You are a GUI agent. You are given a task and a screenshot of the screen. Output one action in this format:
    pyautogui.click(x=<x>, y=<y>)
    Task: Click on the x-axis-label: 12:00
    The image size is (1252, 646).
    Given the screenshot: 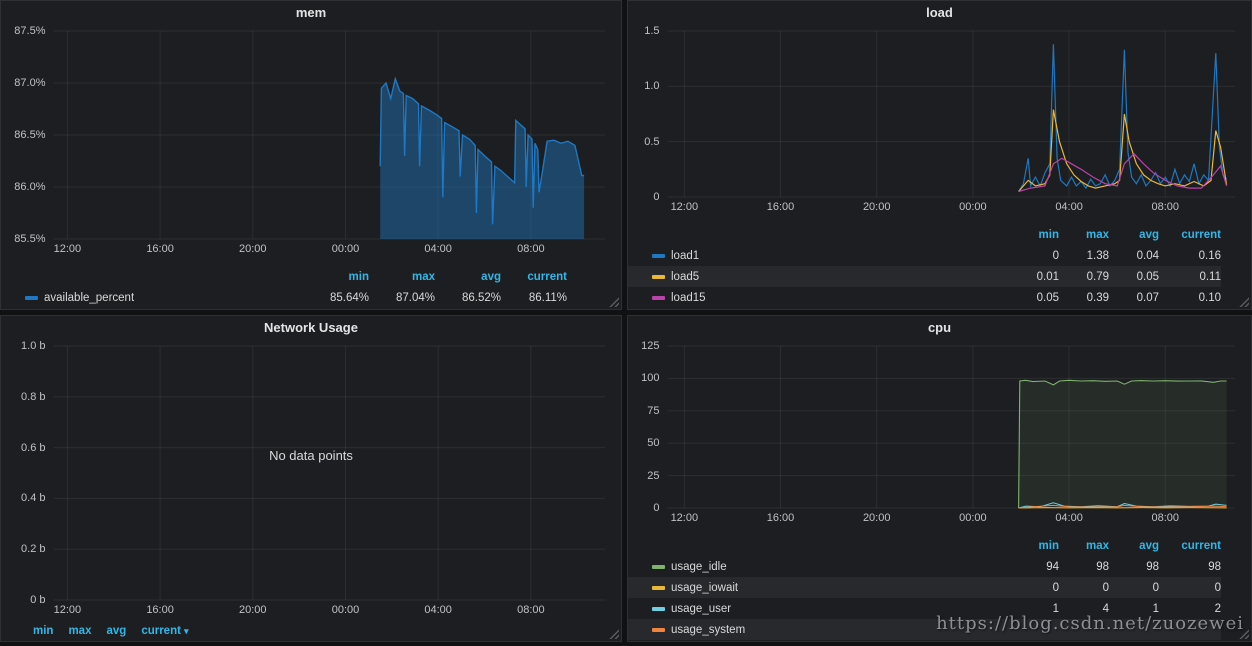 What is the action you would take?
    pyautogui.click(x=67, y=610)
    